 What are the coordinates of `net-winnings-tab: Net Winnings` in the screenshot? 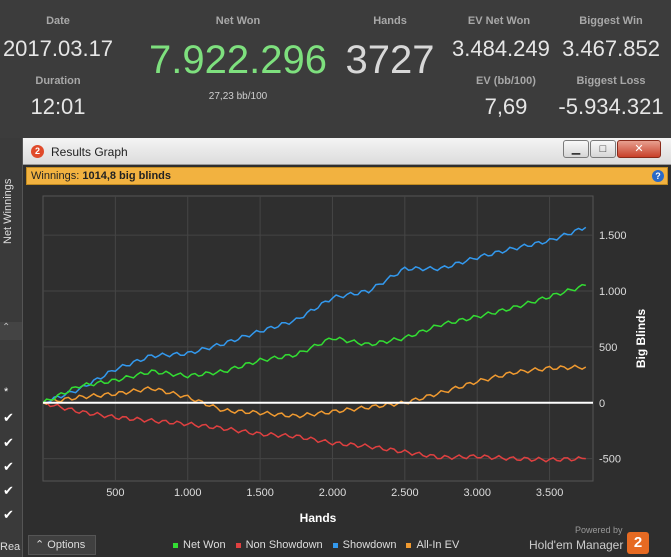 It's located at (8, 205).